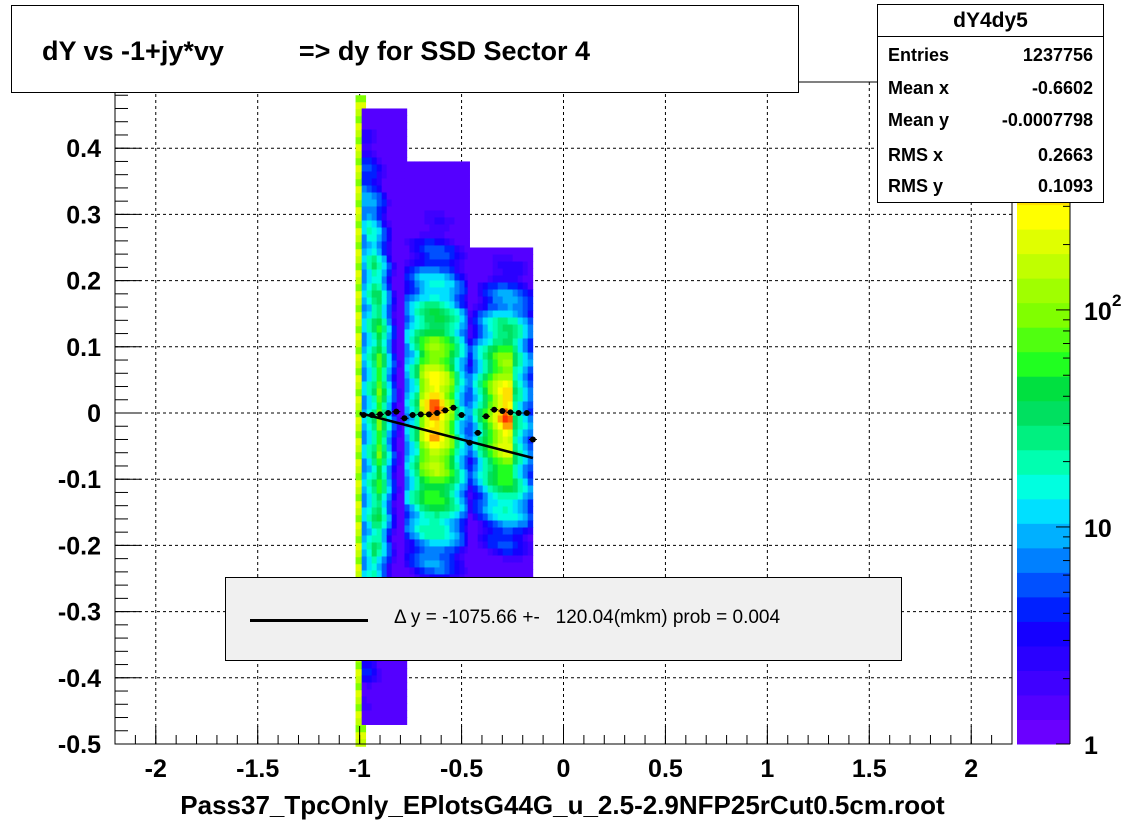  What do you see at coordinates (1062, 88) in the screenshot?
I see `stats-value: -0.6602` at bounding box center [1062, 88].